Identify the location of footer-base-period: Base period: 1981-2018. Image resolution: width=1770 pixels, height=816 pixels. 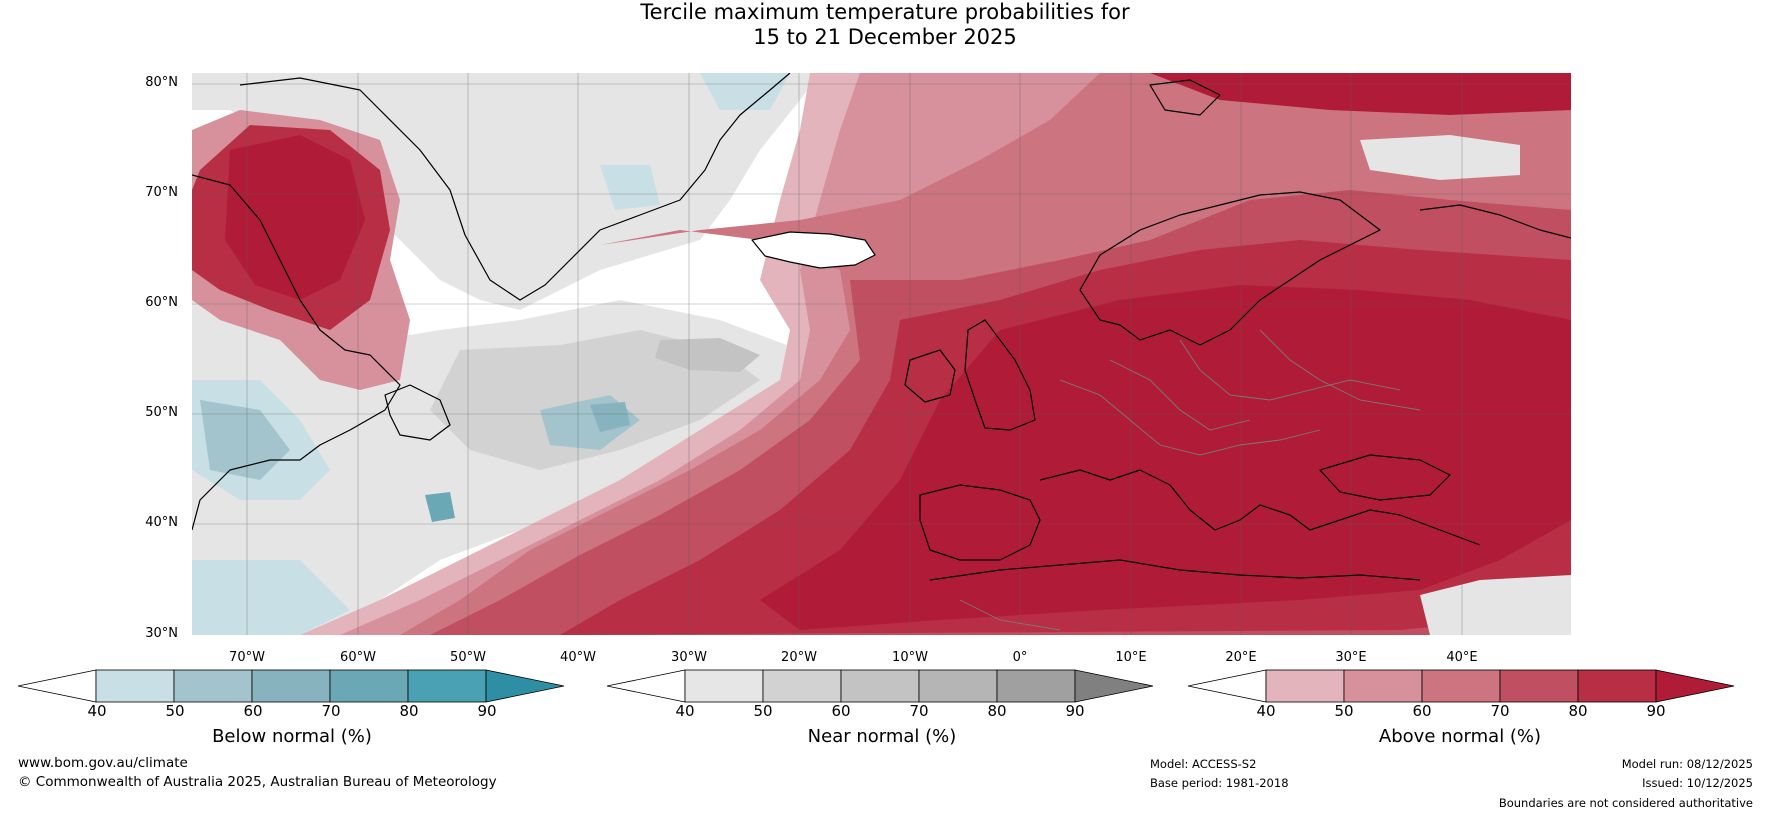
(1219, 783).